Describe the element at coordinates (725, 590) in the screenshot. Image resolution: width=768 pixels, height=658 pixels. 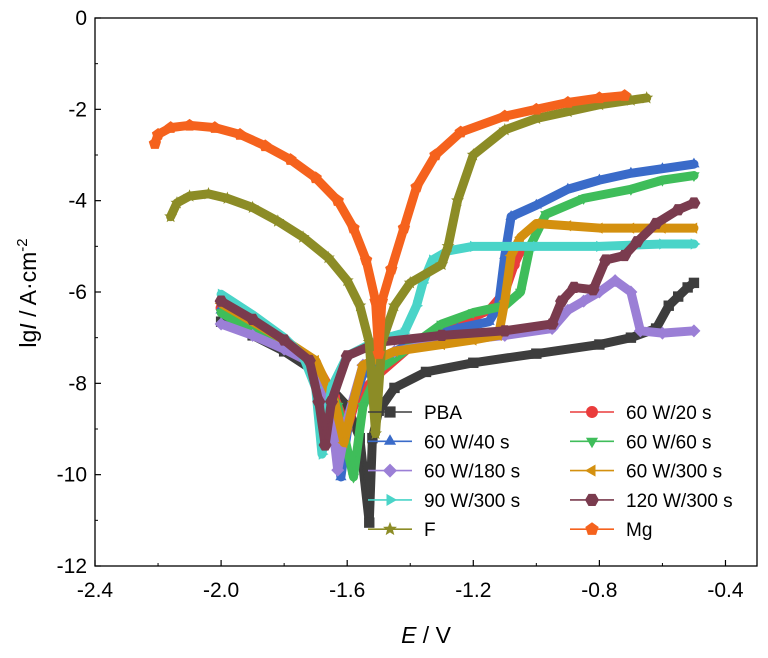
I see `x-tick-label: -0.4` at that location.